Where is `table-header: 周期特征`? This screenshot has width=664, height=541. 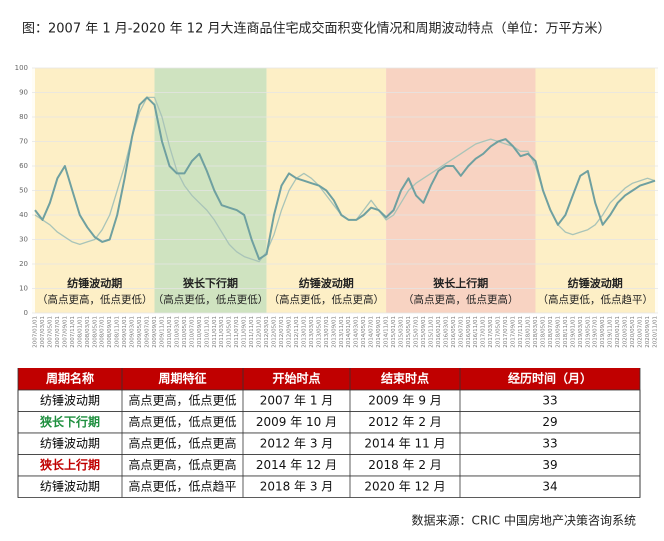
table-header: 周期特征 is located at coordinates (182, 378).